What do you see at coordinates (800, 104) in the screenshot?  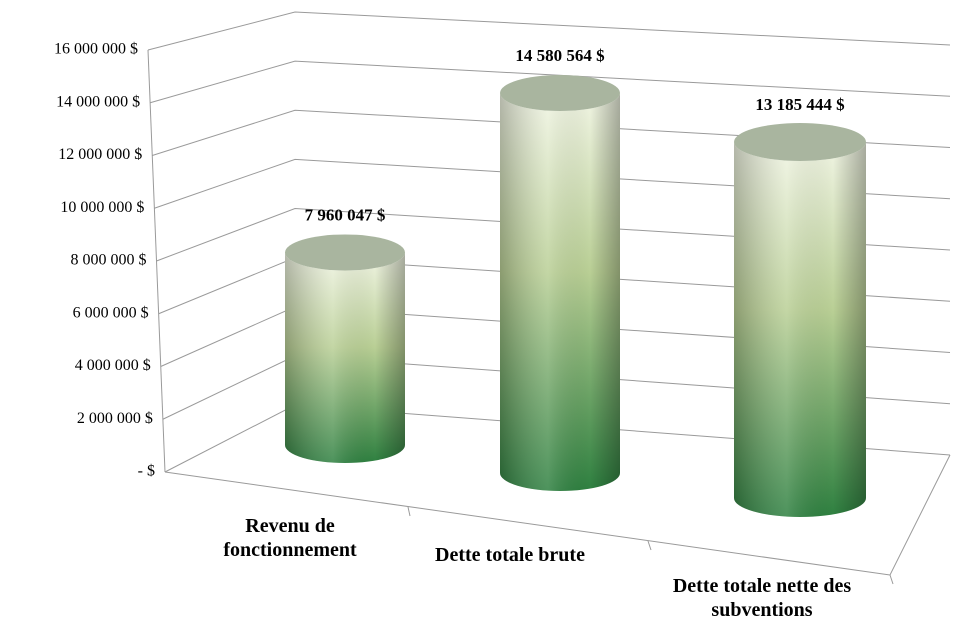 I see `value-label: 13 185 444 $` at bounding box center [800, 104].